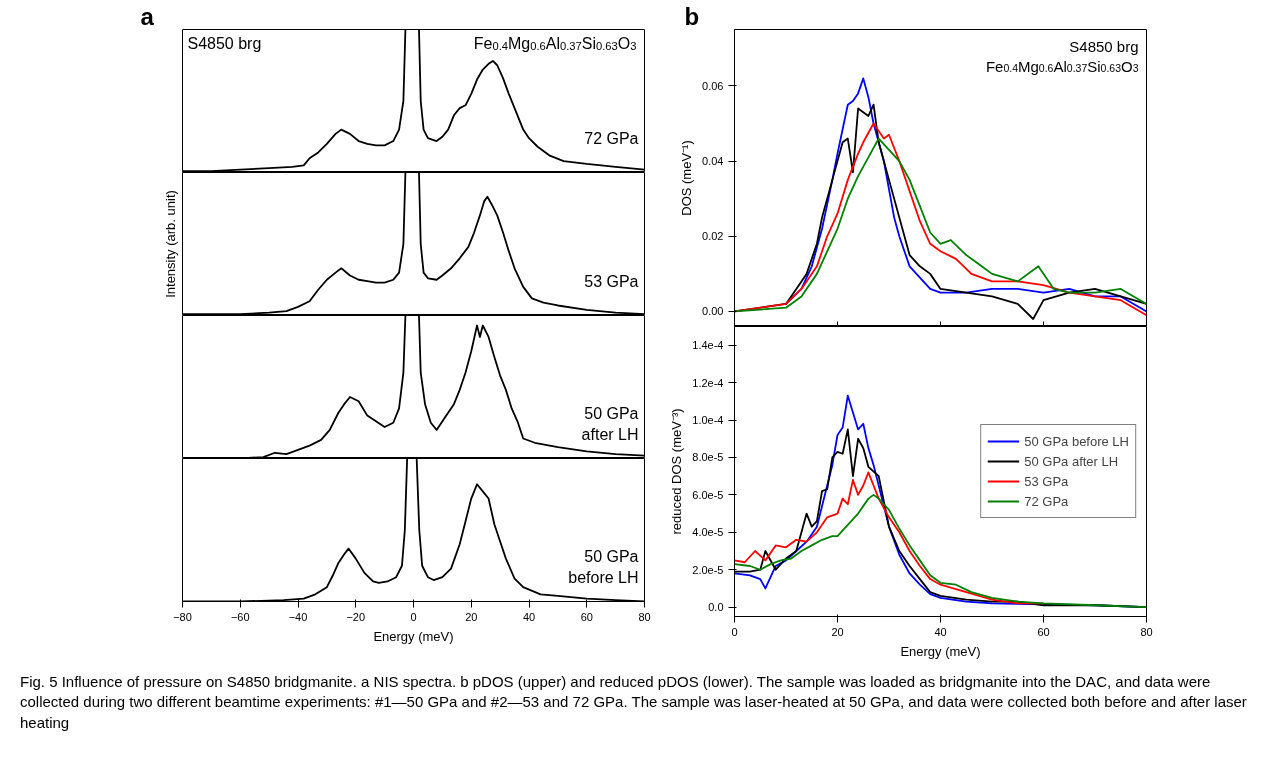 The width and height of the screenshot is (1284, 770). What do you see at coordinates (716, 607) in the screenshot?
I see `y-tick-label: 0.0` at bounding box center [716, 607].